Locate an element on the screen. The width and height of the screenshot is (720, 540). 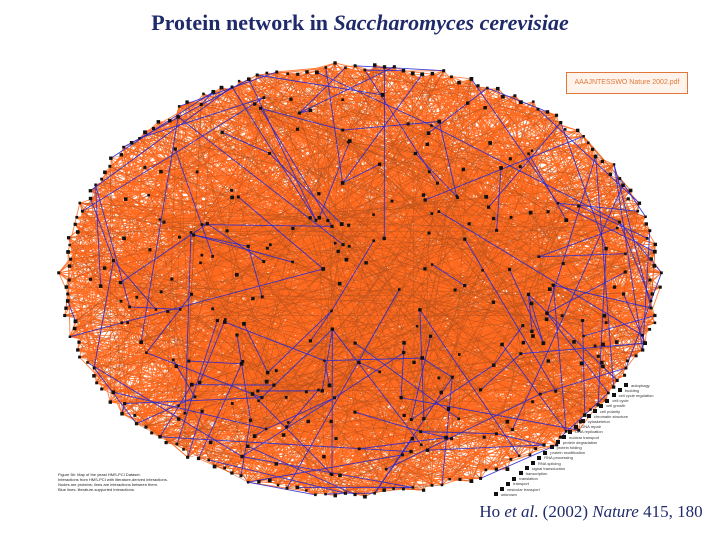
legend-item: RNA processing is located at coordinates (555, 458).